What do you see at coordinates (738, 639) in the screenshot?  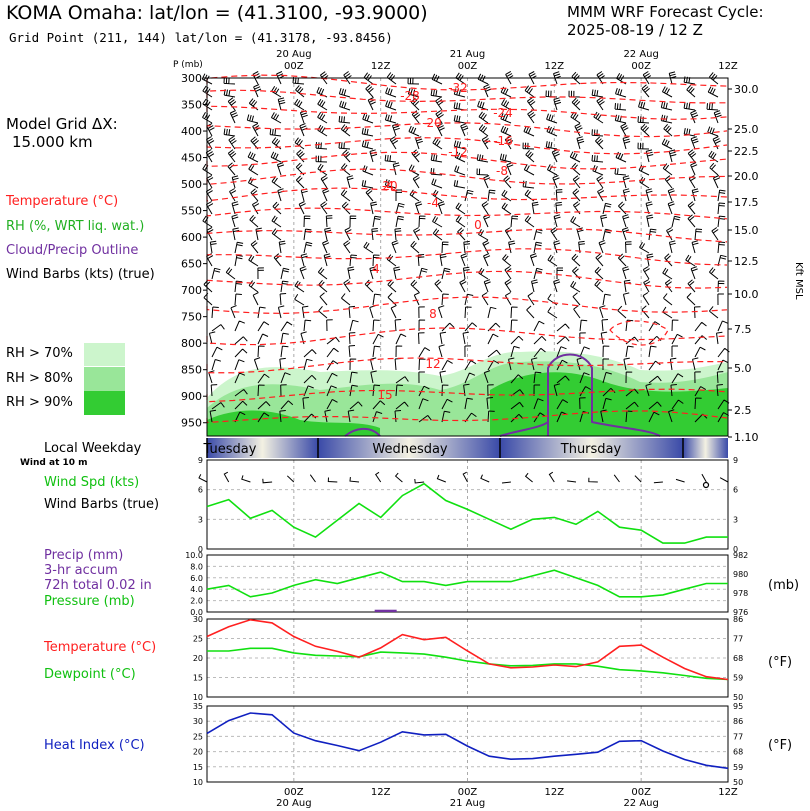 I see `temp-panel-right-tick: 77` at bounding box center [738, 639].